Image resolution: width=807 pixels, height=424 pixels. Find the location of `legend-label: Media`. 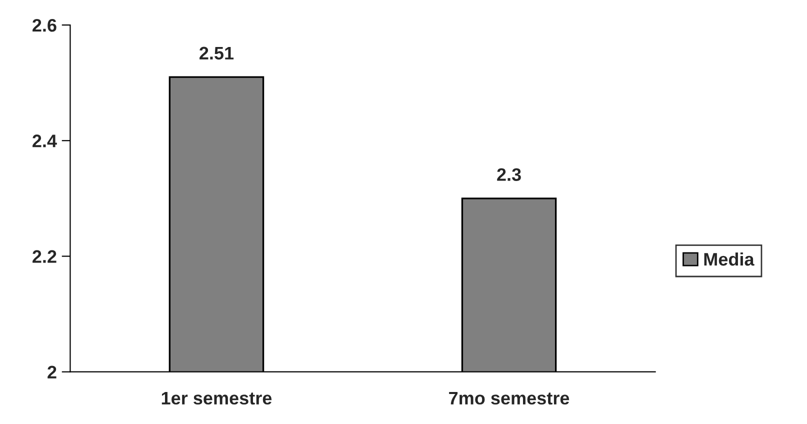

legend-label: Media is located at coordinates (729, 259).